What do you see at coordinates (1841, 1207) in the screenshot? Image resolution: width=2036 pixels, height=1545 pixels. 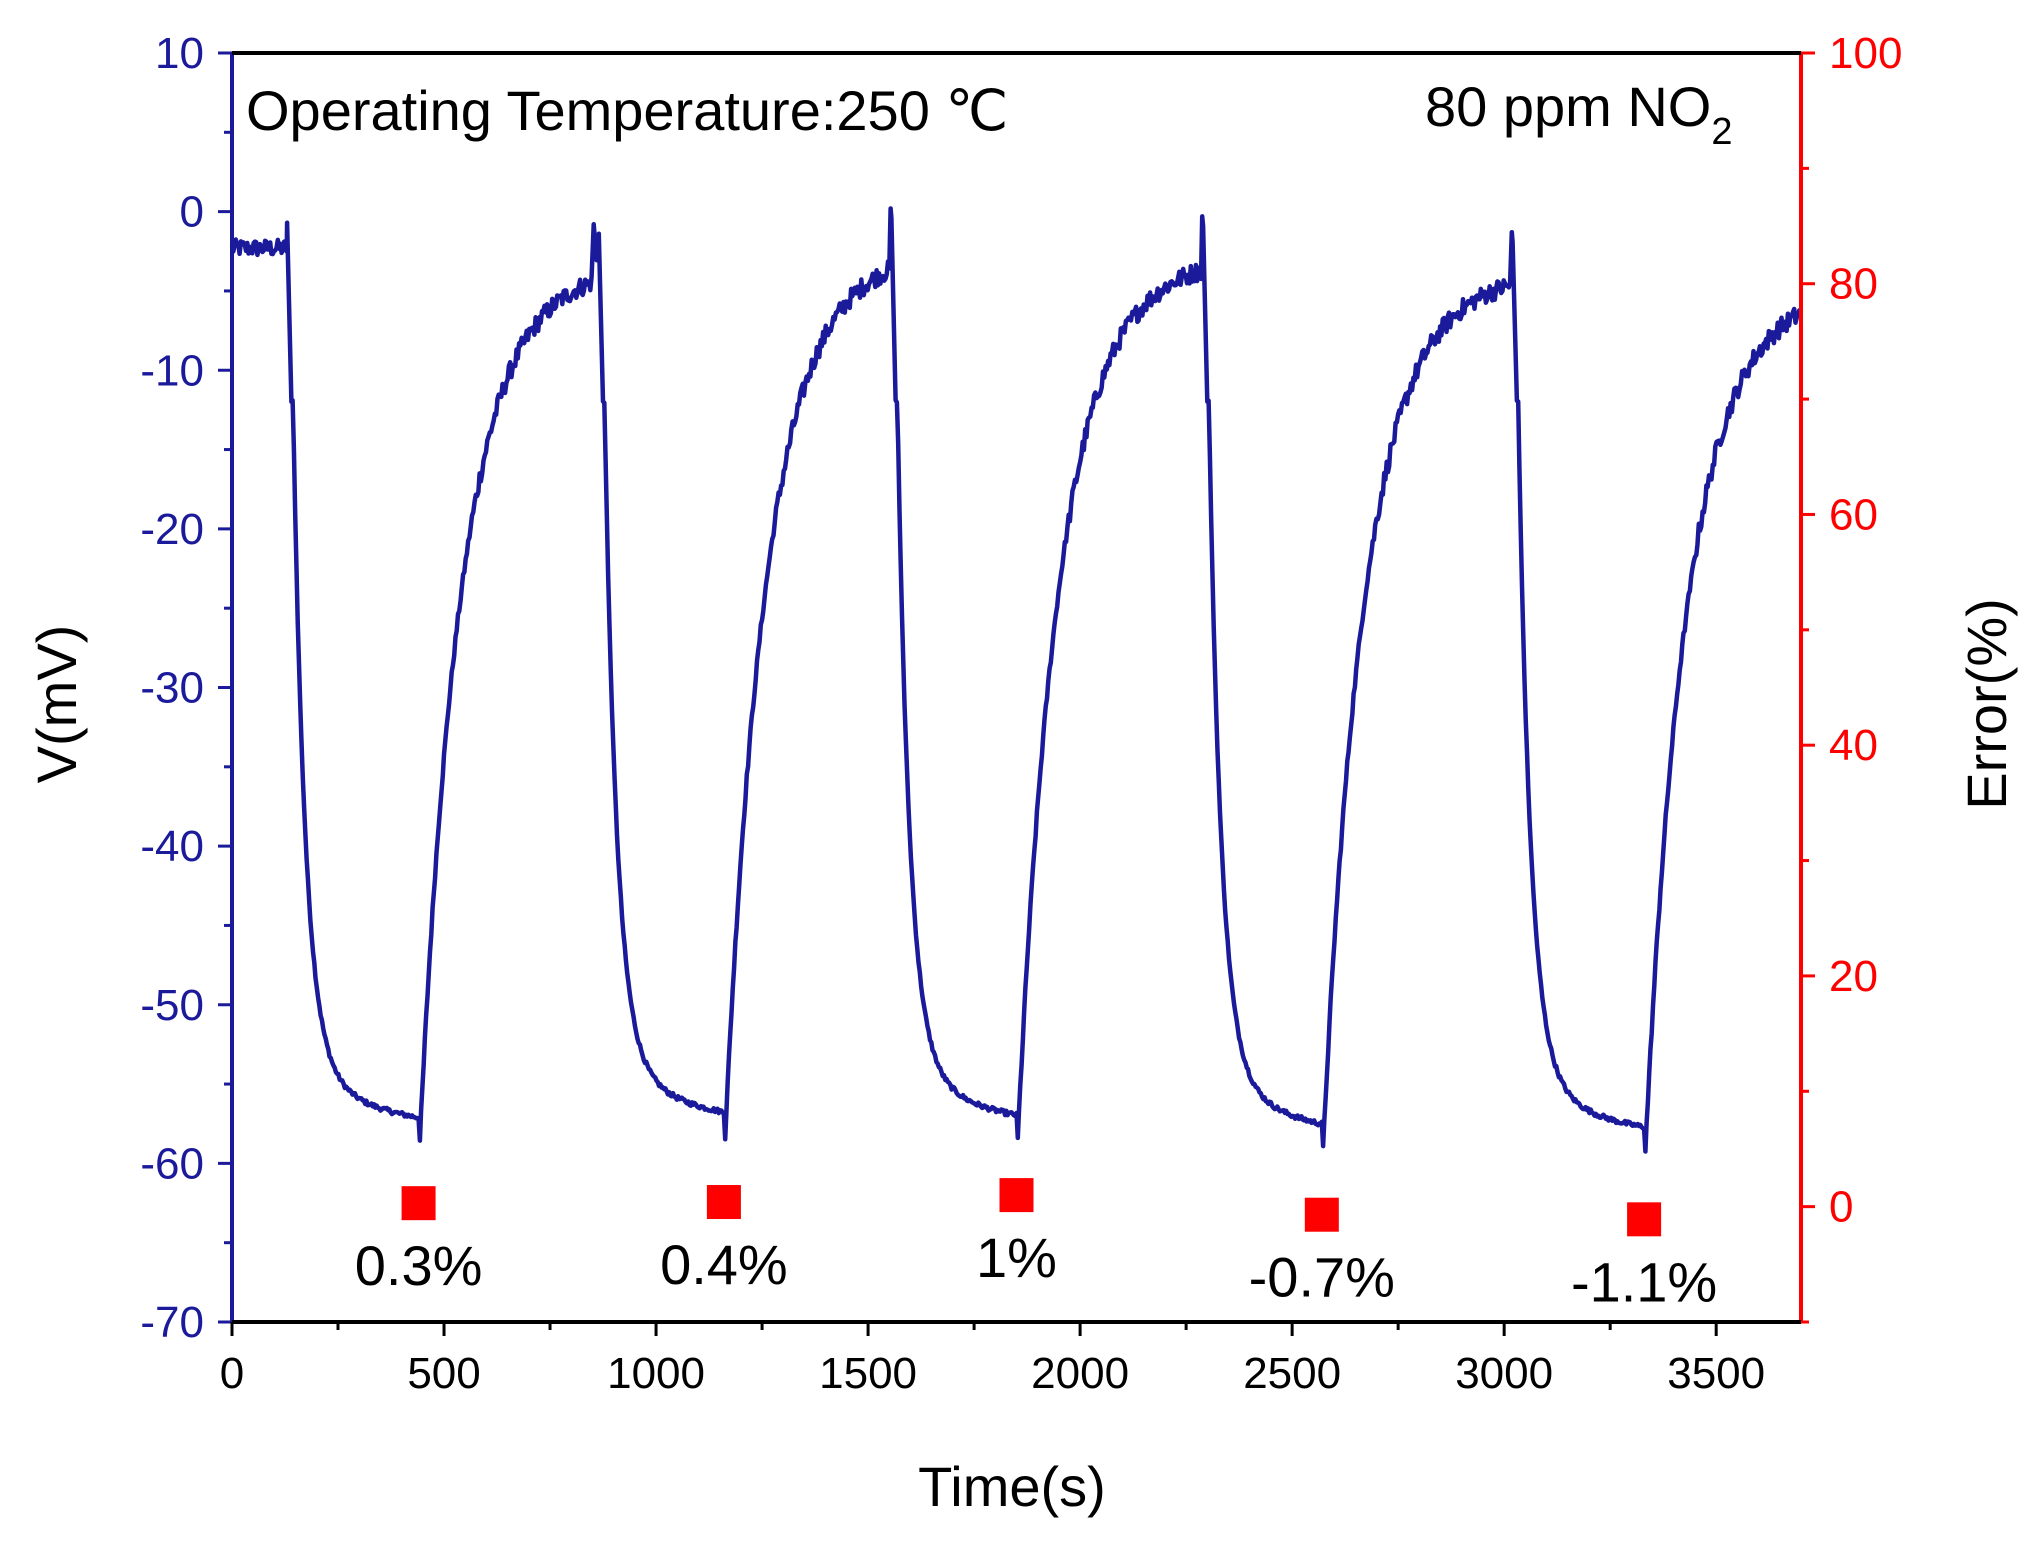 I see `y2-tick-label: 0` at bounding box center [1841, 1207].